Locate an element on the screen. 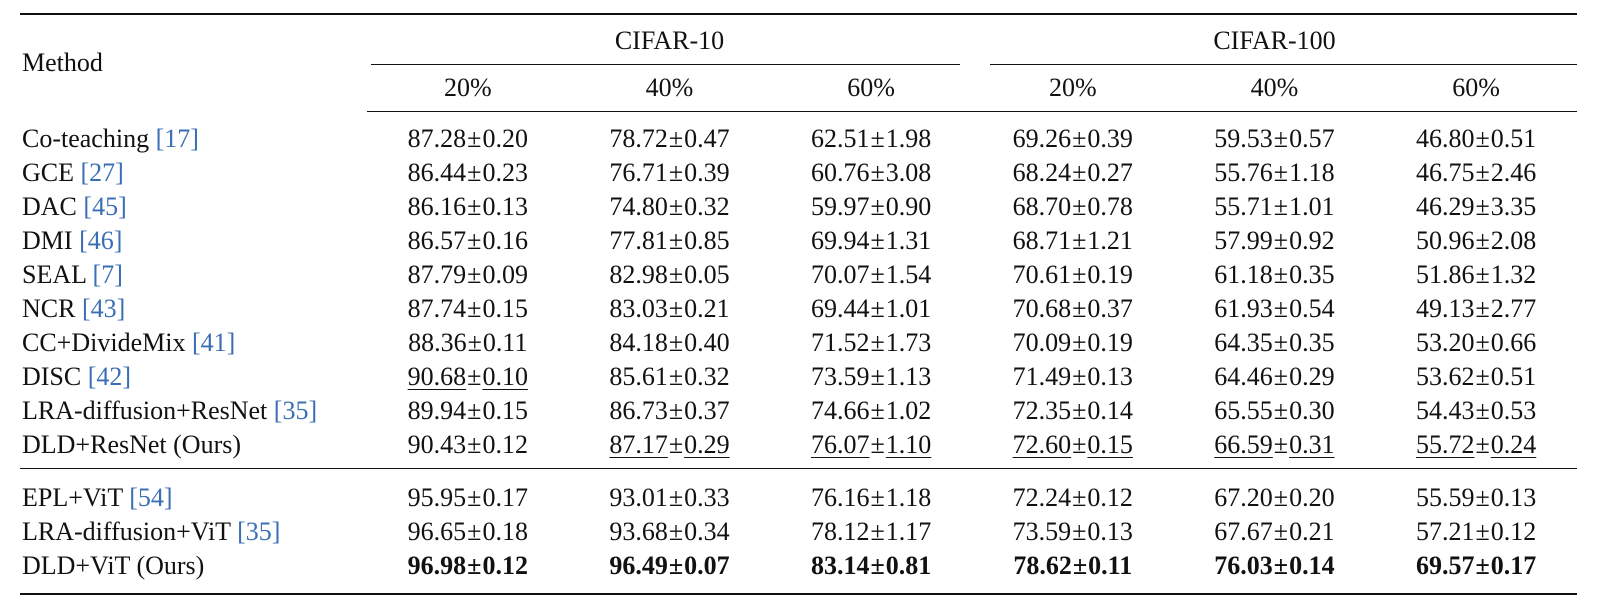 This screenshot has width=1603, height=615. method-name-cell: DAC [45] is located at coordinates (193, 207).